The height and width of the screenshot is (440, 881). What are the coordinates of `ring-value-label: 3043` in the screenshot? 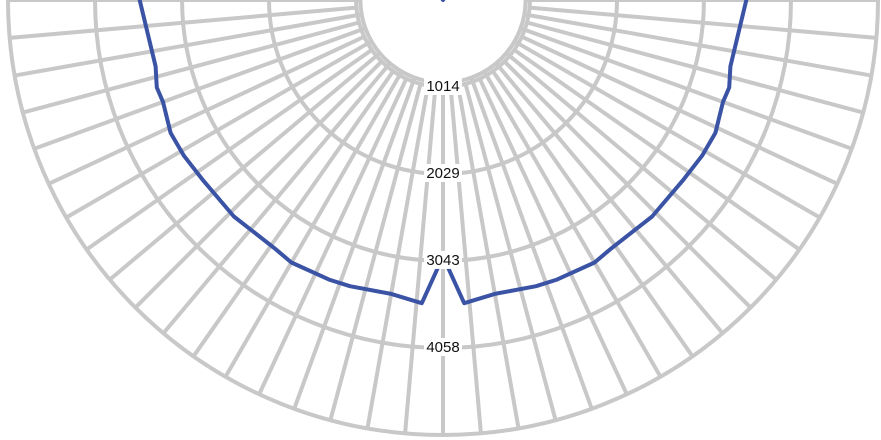 It's located at (442, 260).